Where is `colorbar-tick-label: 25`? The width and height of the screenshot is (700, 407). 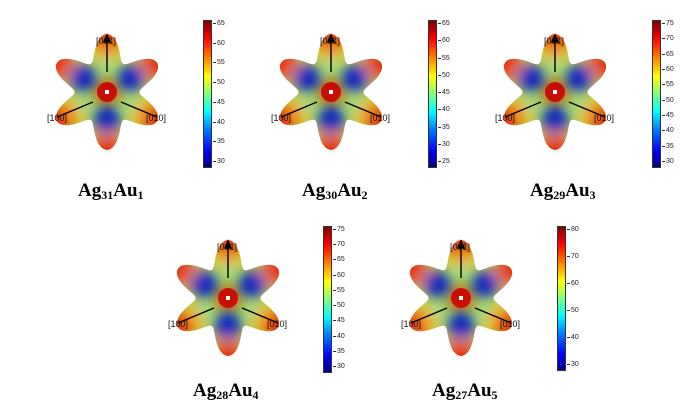
colorbar-tick-label: 25 is located at coordinates (444, 161).